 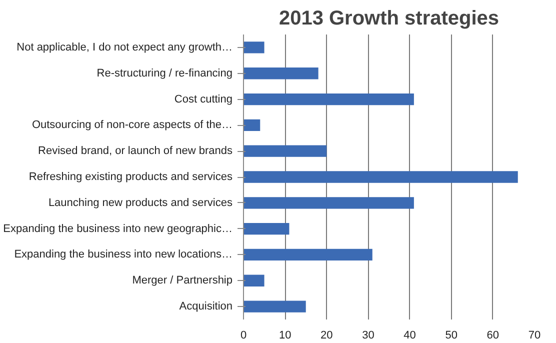 I want to click on y-tick-label: Re-structuring / re-financing, so click(x=164, y=73).